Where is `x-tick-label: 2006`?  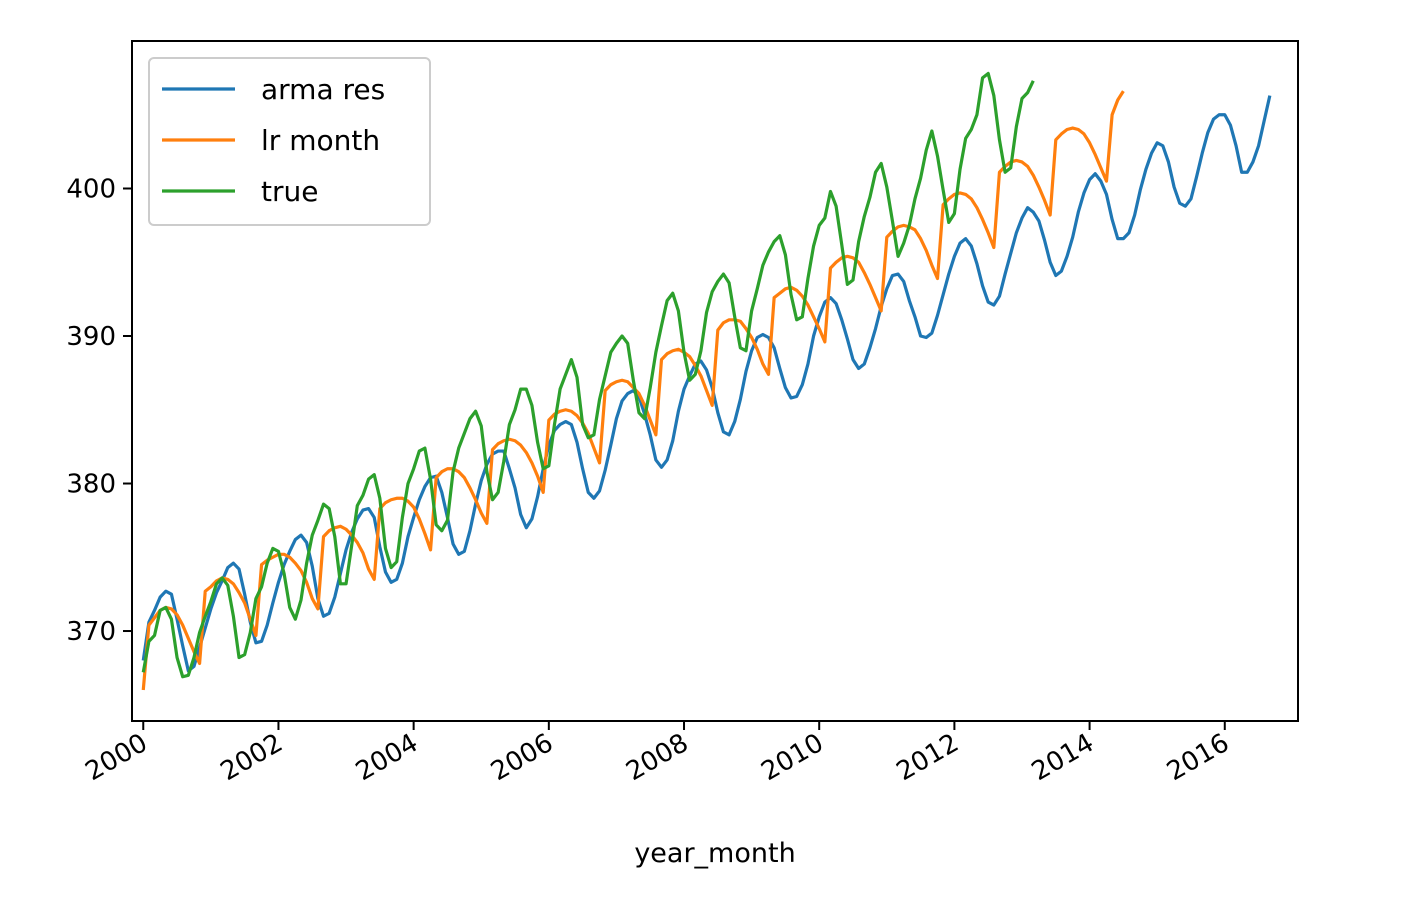 x-tick-label: 2006 is located at coordinates (522, 757).